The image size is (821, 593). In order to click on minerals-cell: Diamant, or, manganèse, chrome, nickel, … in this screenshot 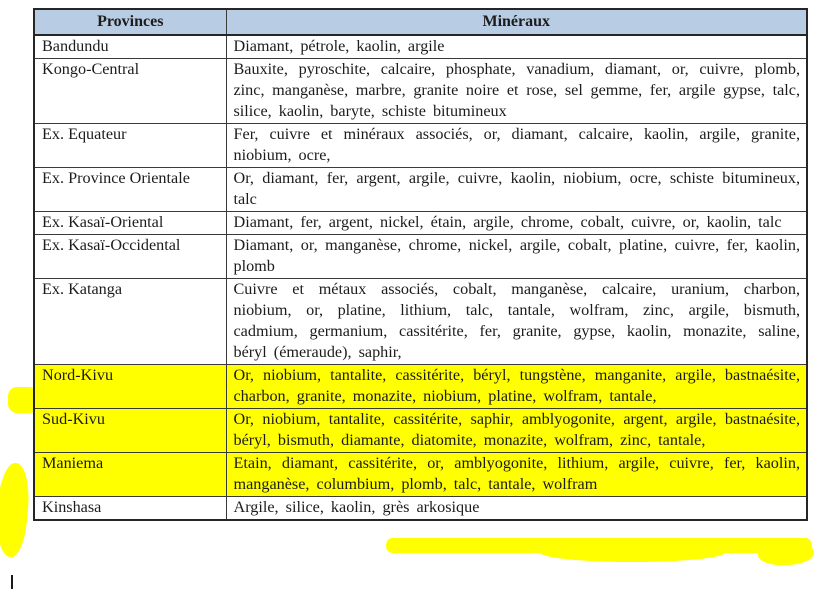, I will do `click(516, 256)`.